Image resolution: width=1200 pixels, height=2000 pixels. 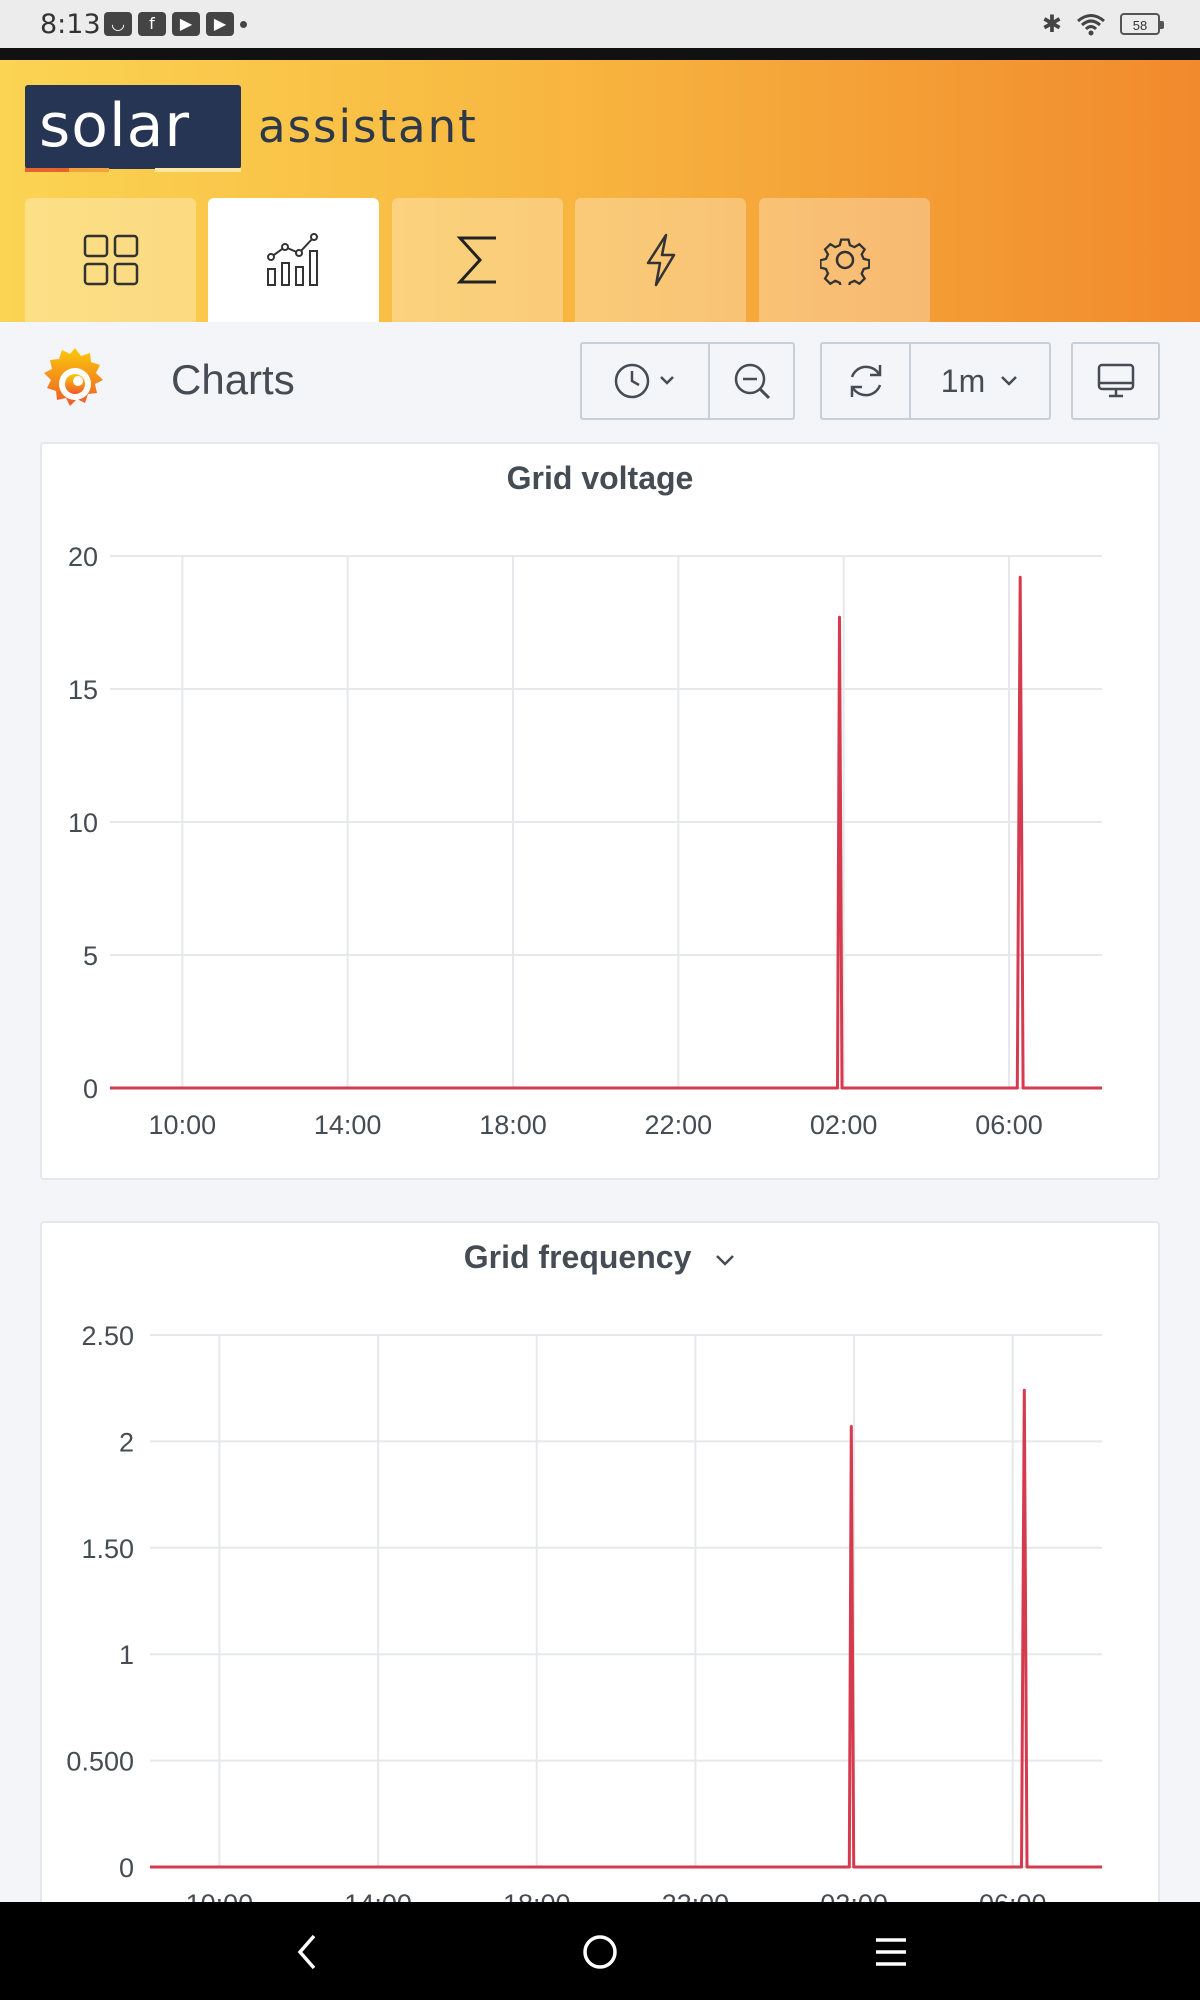 I want to click on clock-icon, so click(x=644, y=381).